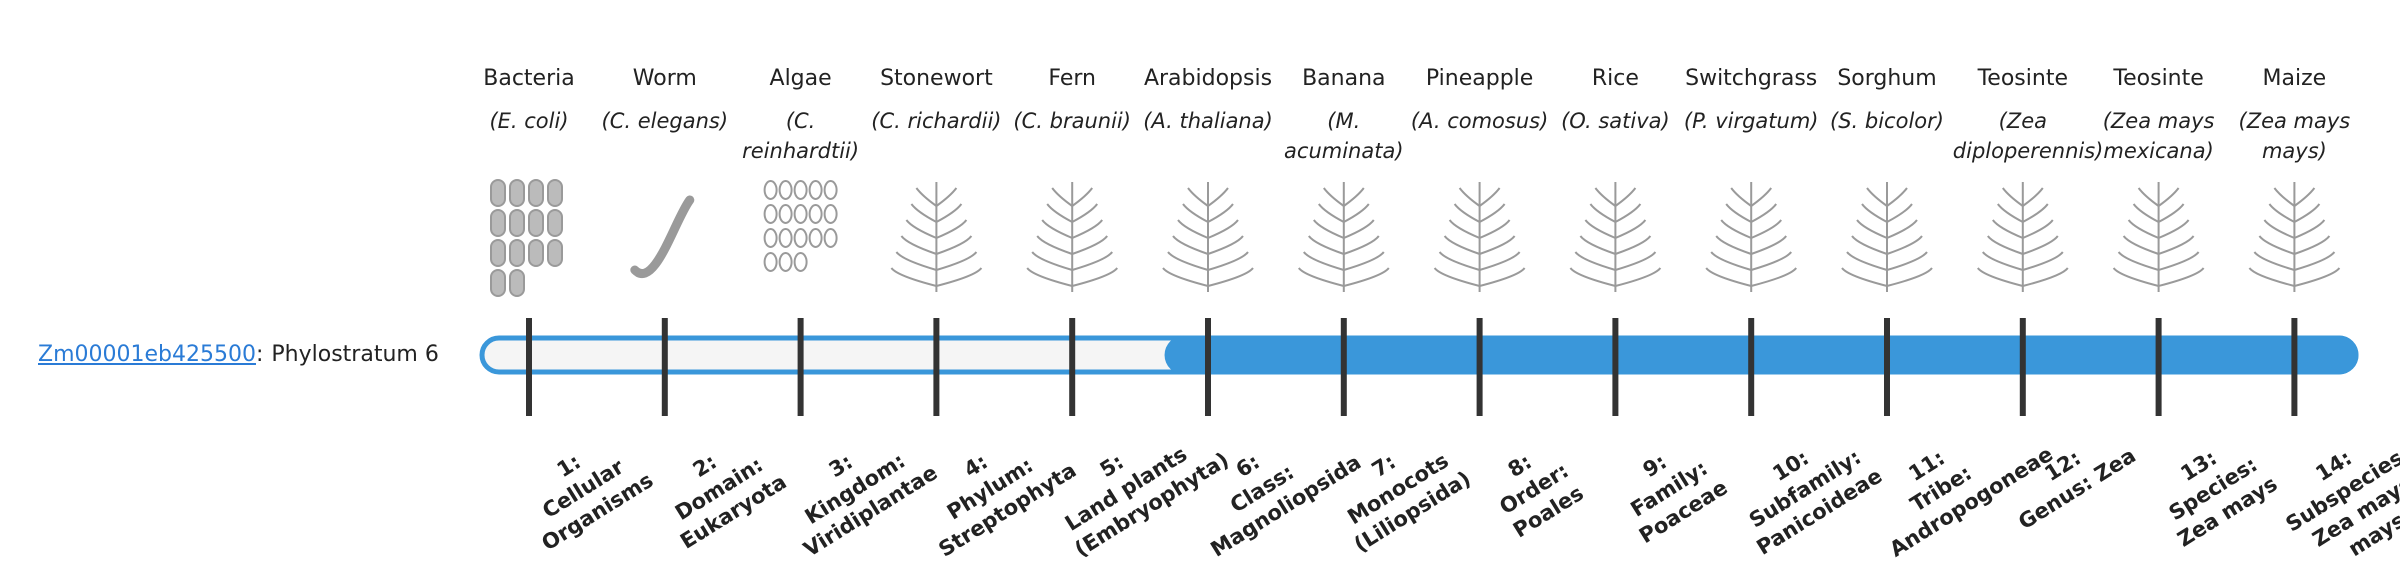 This screenshot has height=586, width=2400. Describe the element at coordinates (1479, 78) in the screenshot. I see `organism-name: Pineapple` at that location.